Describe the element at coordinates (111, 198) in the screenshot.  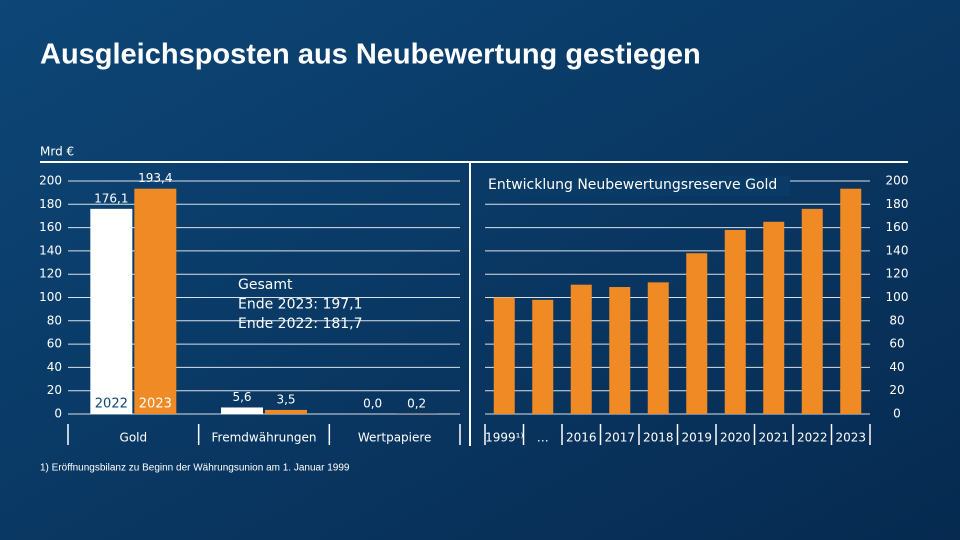
I see `value-label: 176,1` at that location.